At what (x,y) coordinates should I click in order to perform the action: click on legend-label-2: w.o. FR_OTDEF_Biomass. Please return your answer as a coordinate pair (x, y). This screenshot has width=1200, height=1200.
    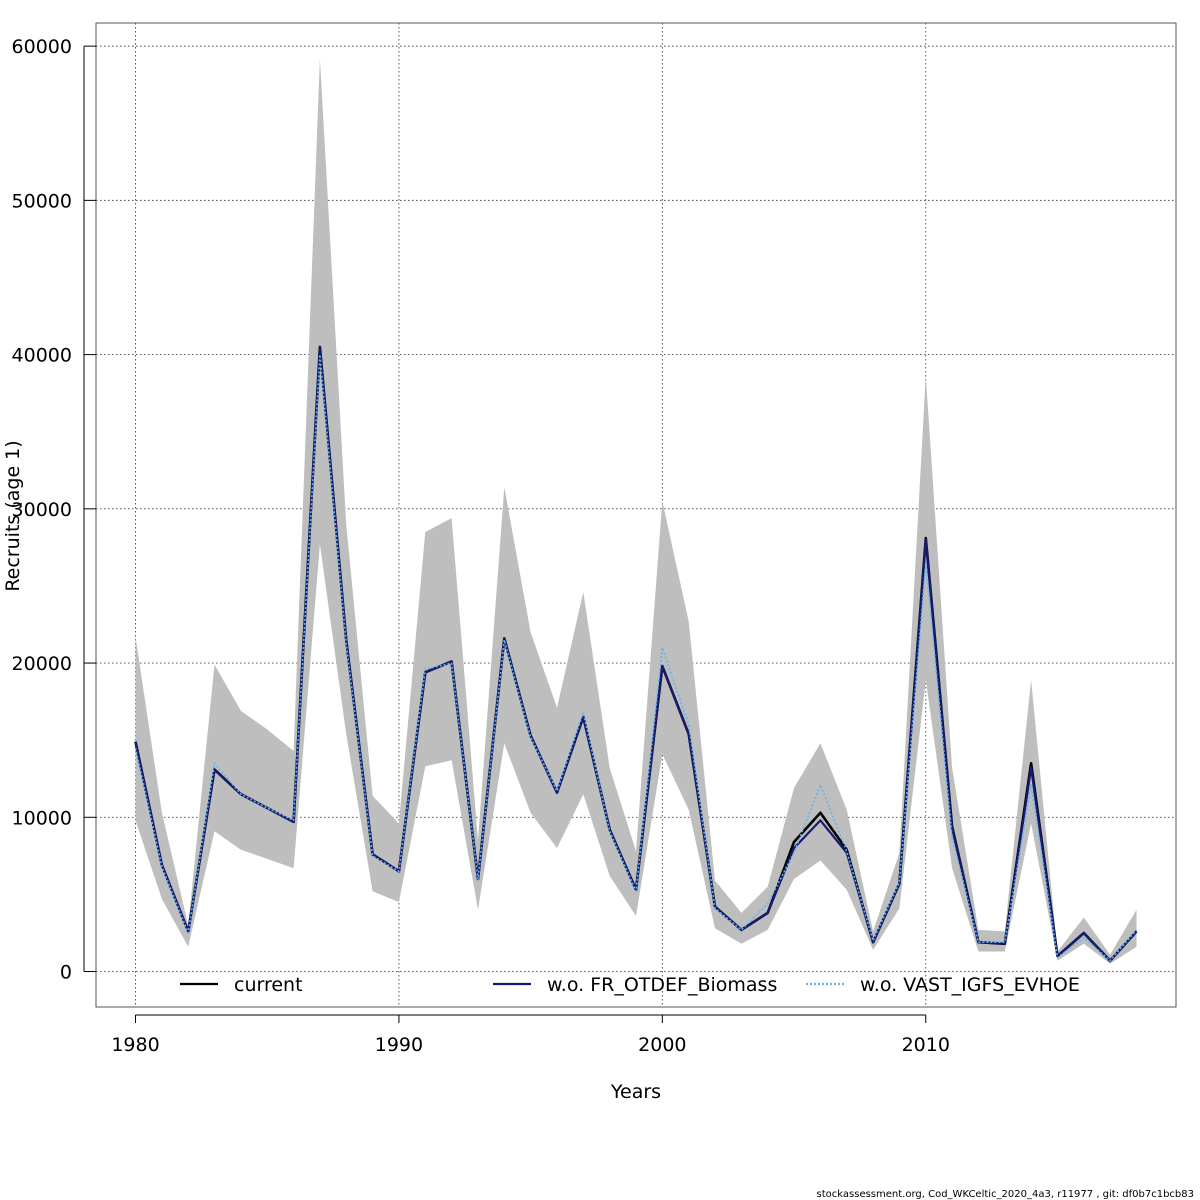
    Looking at the image, I should click on (662, 985).